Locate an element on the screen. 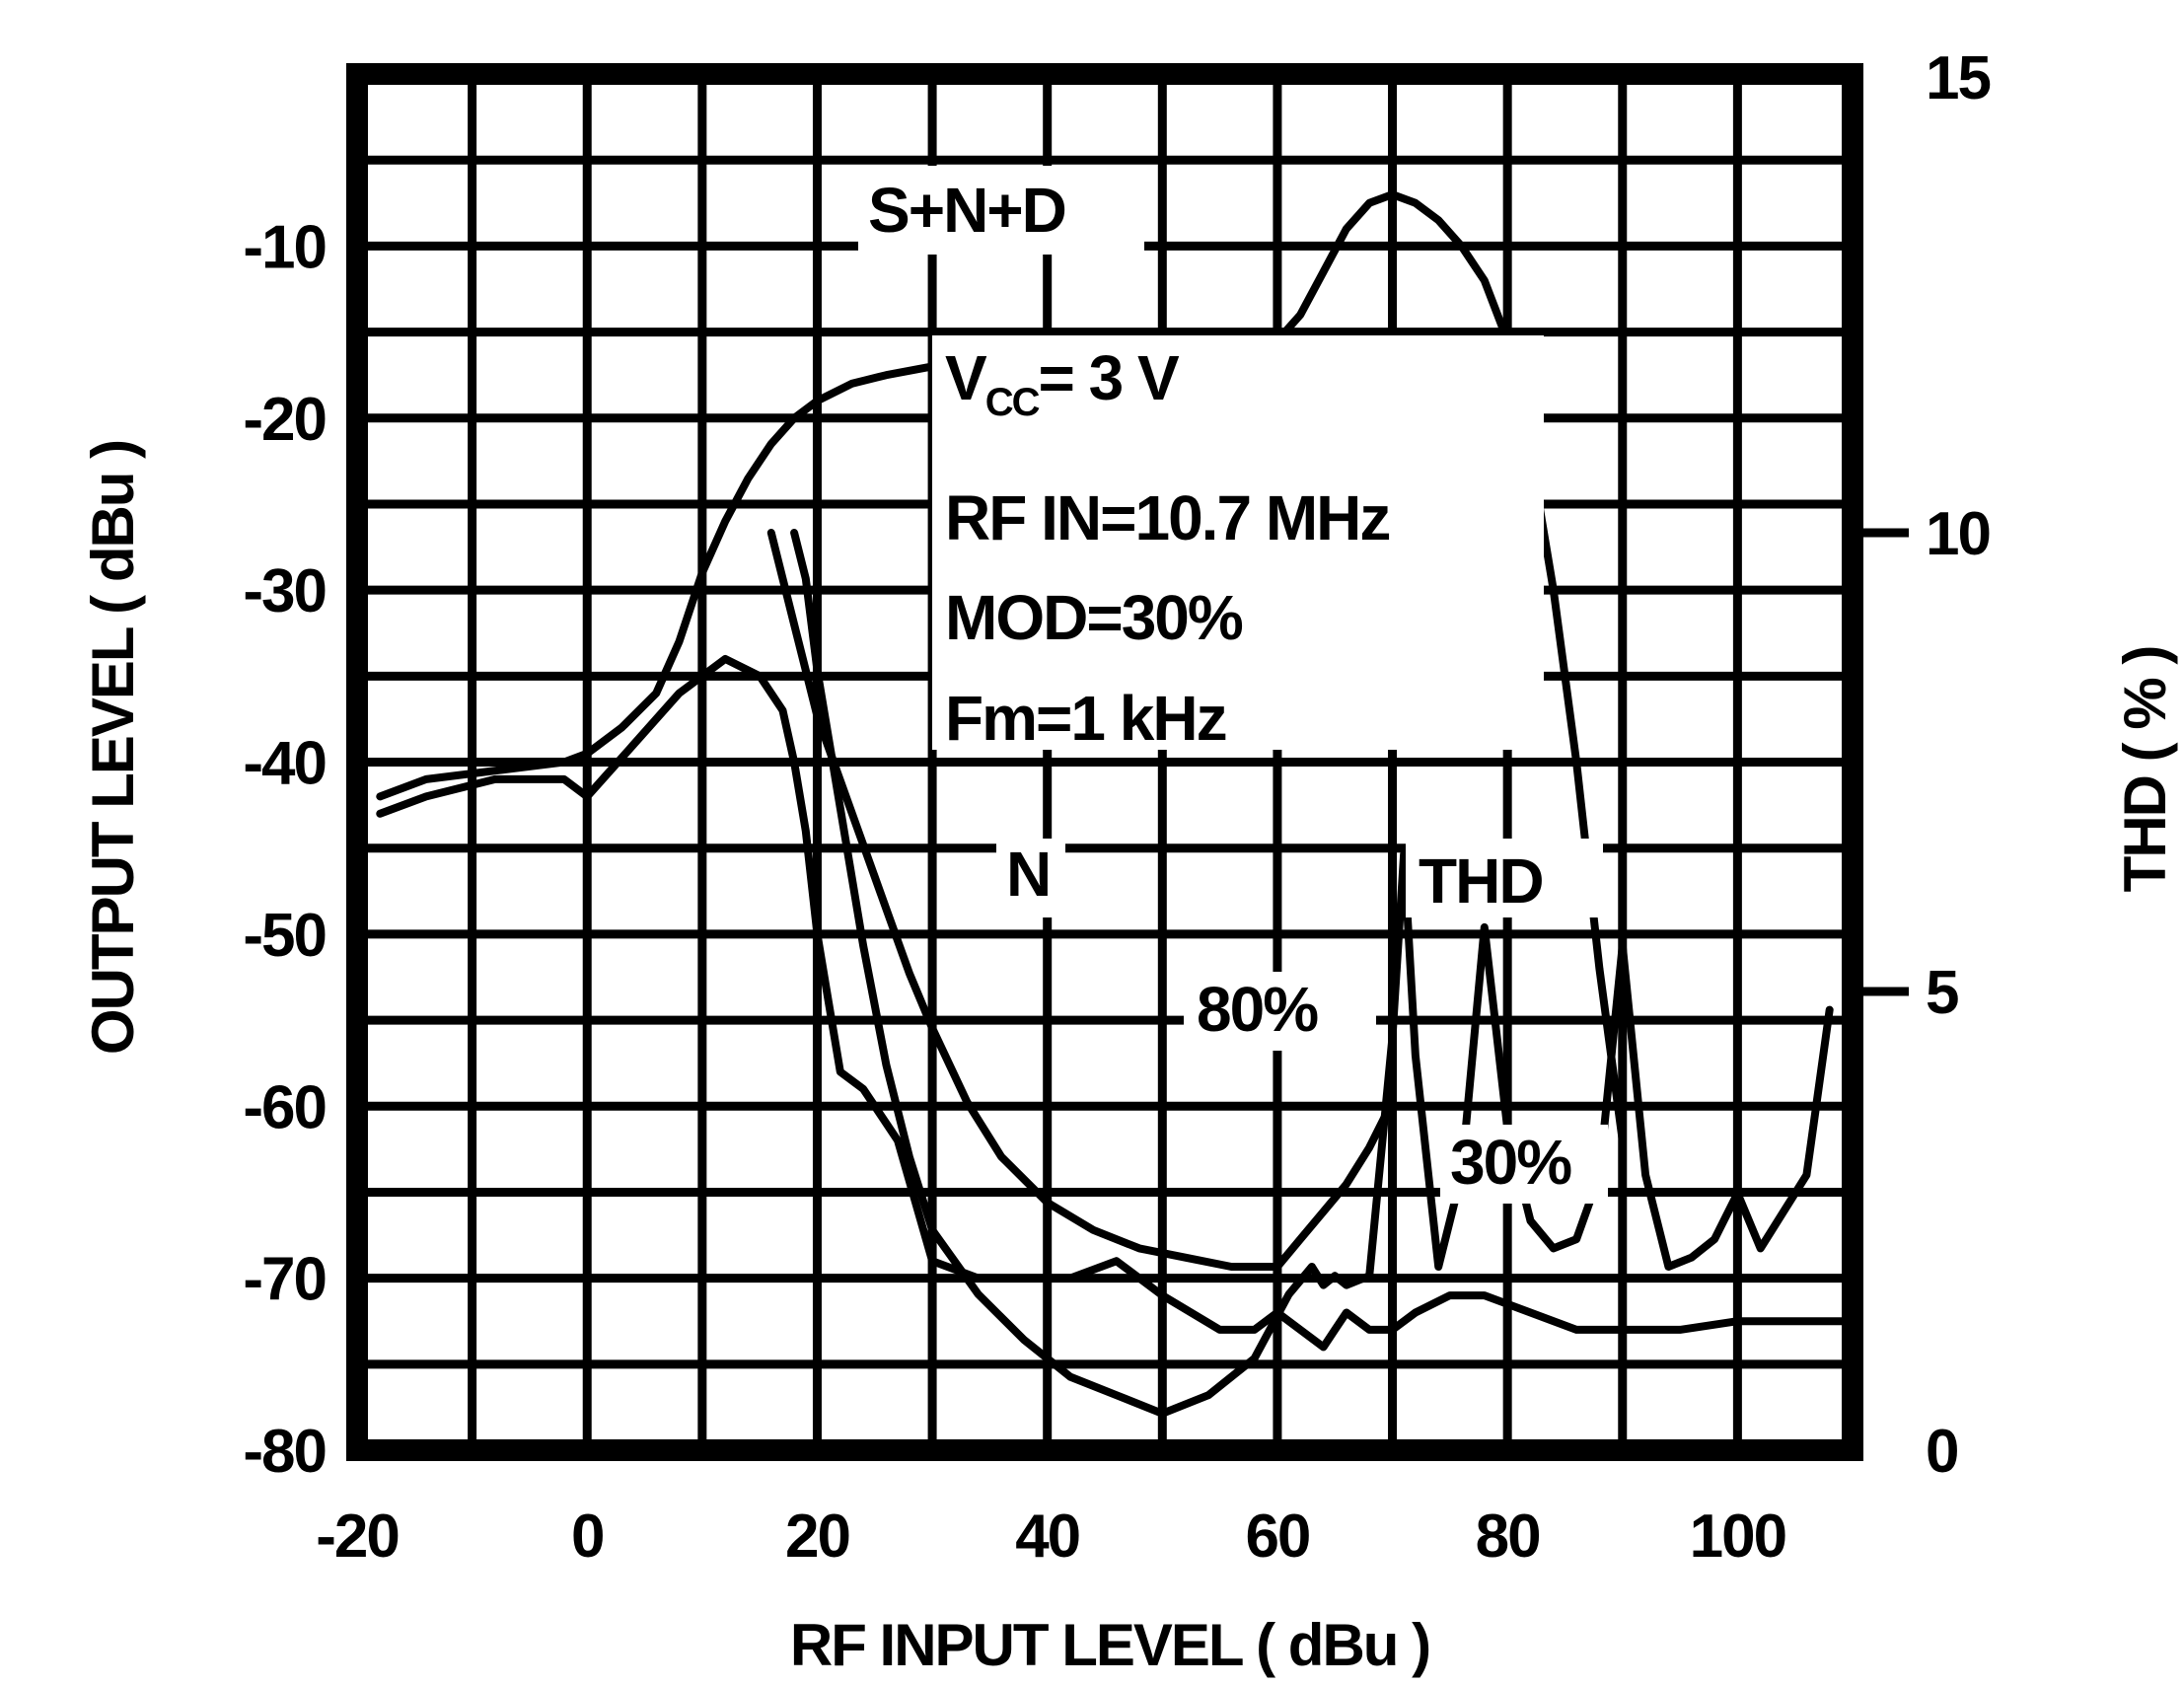 Image resolution: width=2184 pixels, height=1686 pixels. series-label-mod80: 80% is located at coordinates (1257, 1009).